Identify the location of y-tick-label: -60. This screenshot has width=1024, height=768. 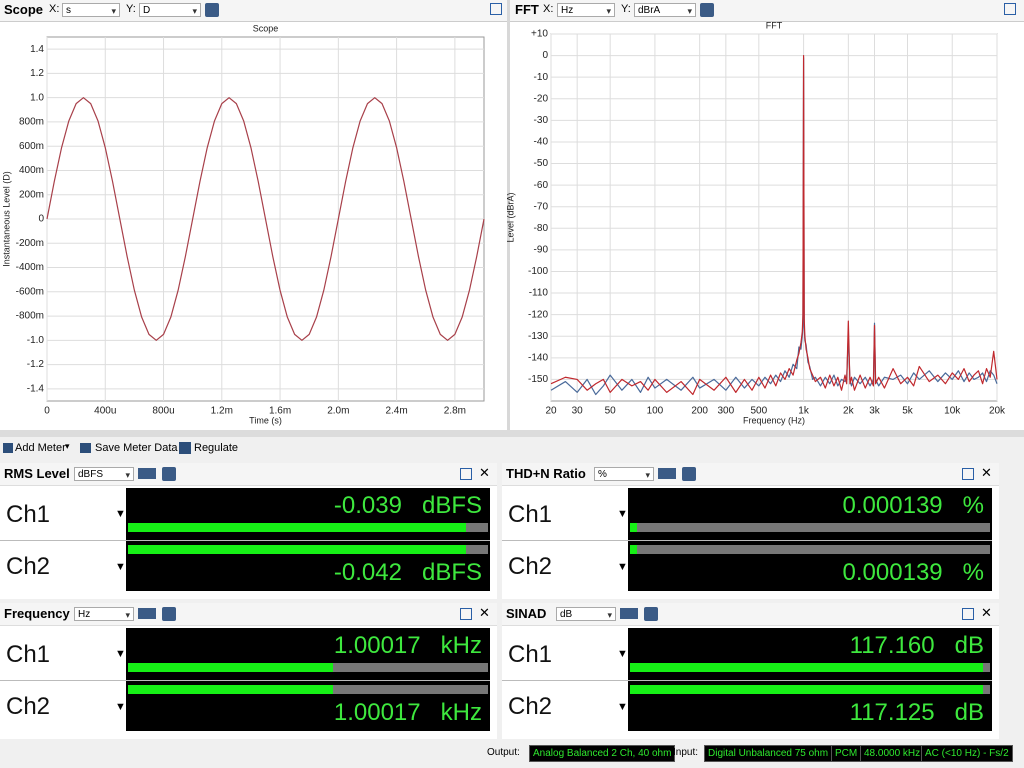
(541, 185).